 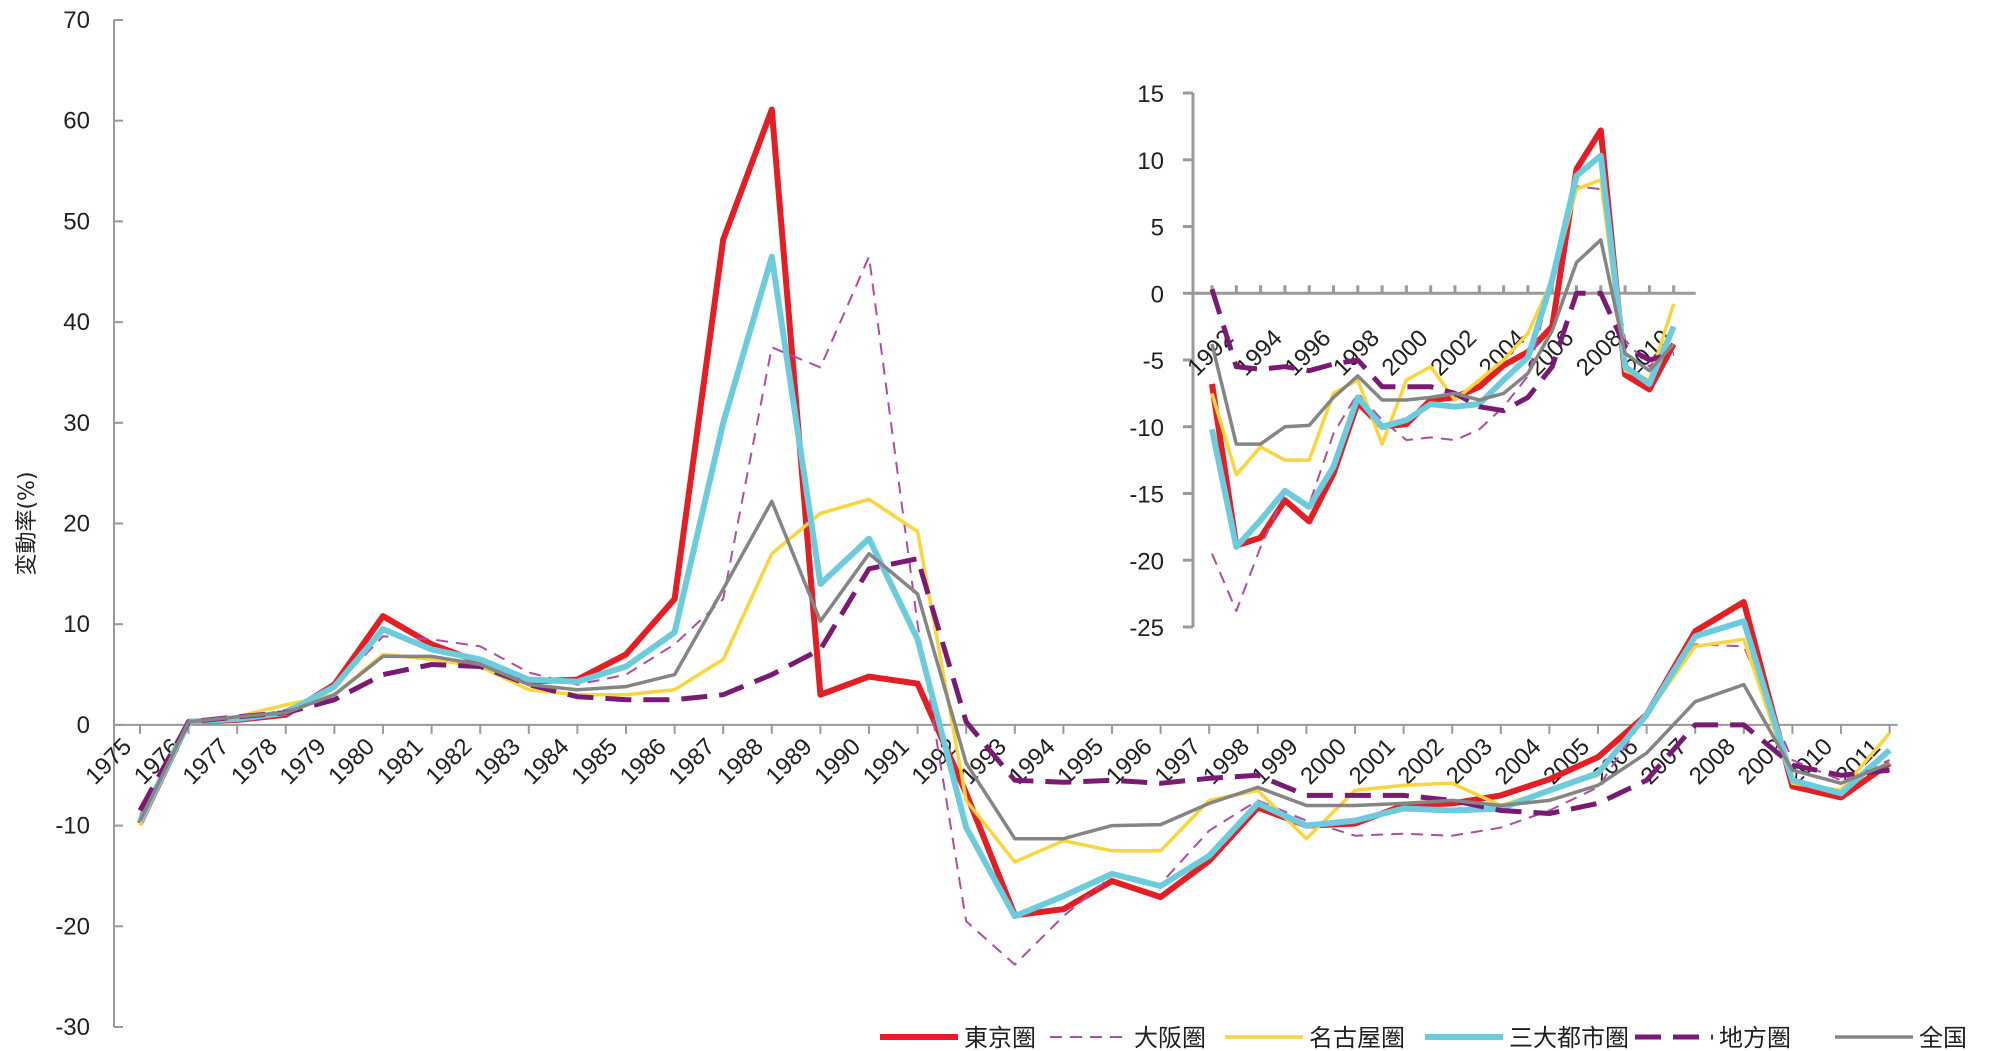 What do you see at coordinates (886, 761) in the screenshot?
I see `main-x-tick-label: 1991` at bounding box center [886, 761].